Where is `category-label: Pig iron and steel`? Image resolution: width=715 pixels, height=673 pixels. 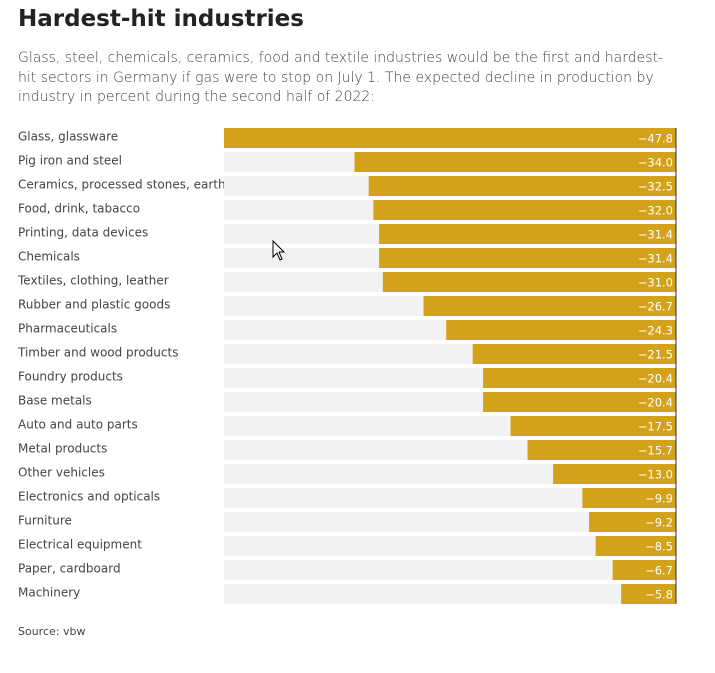 category-label: Pig iron and steel is located at coordinates (70, 161).